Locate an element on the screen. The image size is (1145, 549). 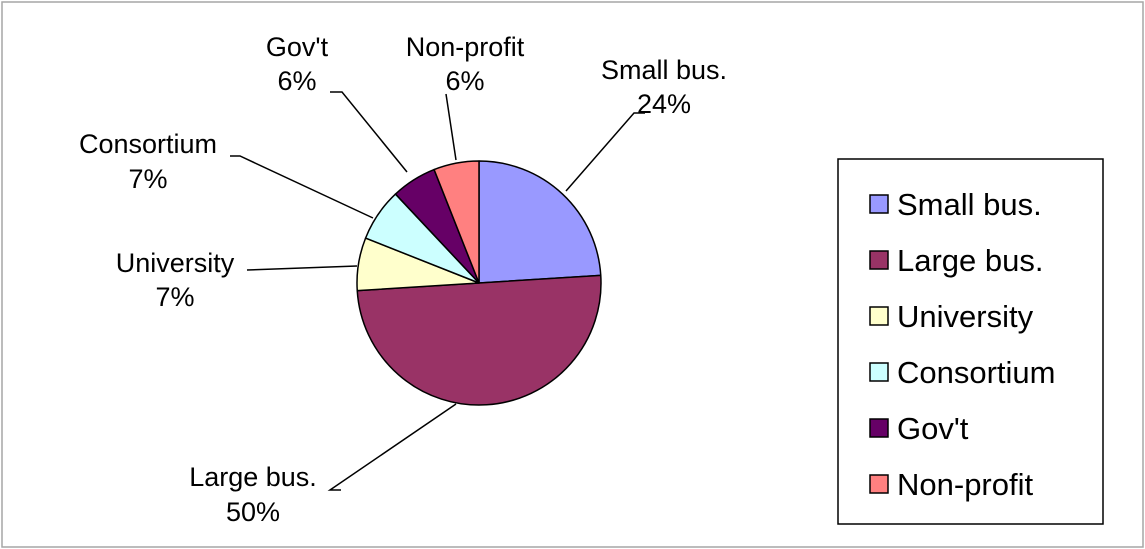
legend-swatch-consortium is located at coordinates (879, 372).